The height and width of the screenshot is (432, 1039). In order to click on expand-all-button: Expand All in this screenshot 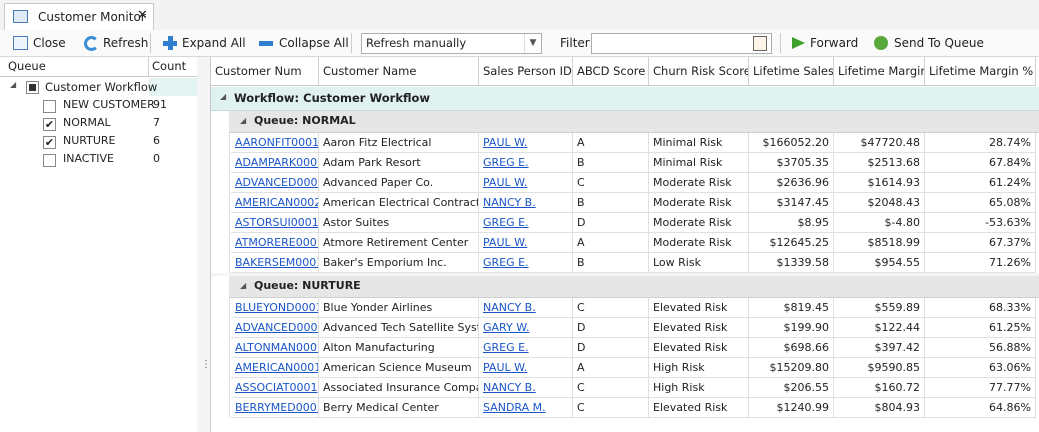, I will do `click(214, 43)`.